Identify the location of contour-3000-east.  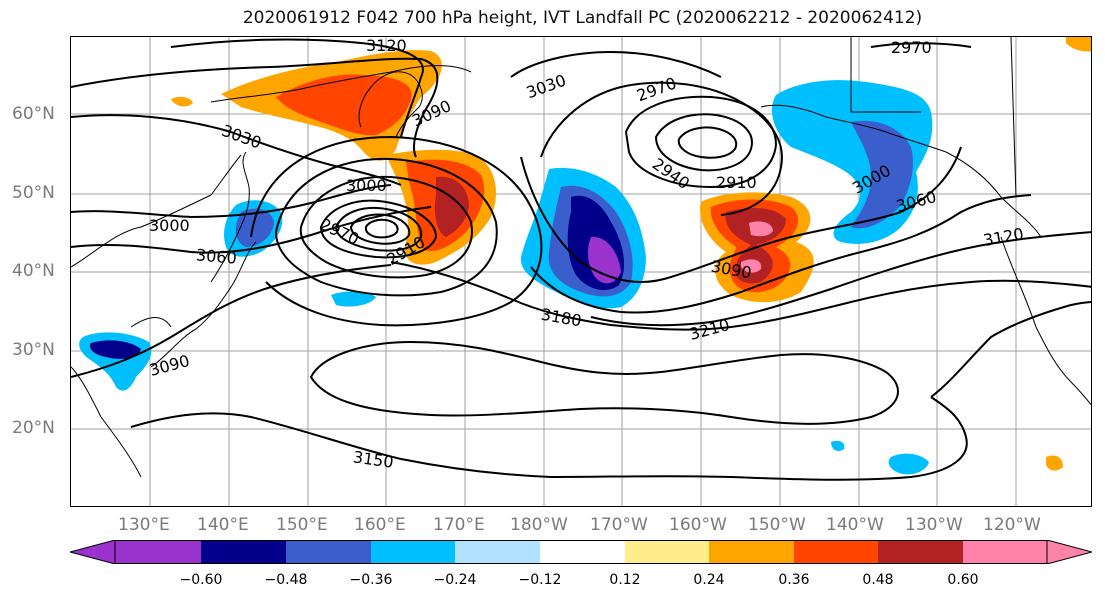
(741, 214).